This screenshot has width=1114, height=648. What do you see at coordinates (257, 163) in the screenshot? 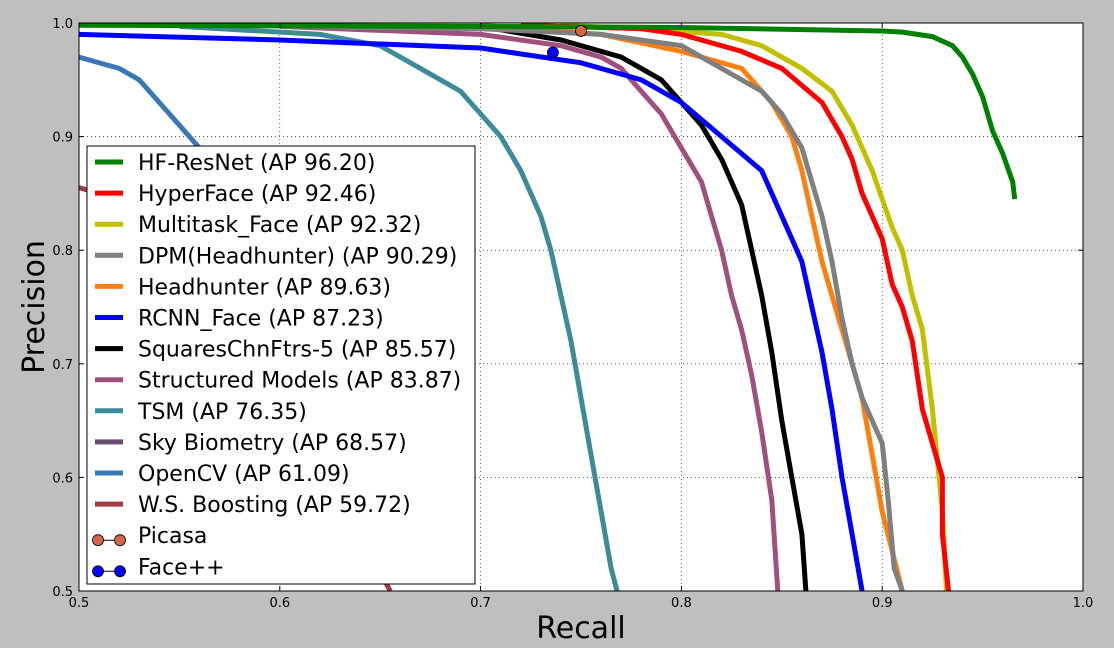
I see `legend-label-hf-resnet: HF-ResNet (AP 96.20)` at bounding box center [257, 163].